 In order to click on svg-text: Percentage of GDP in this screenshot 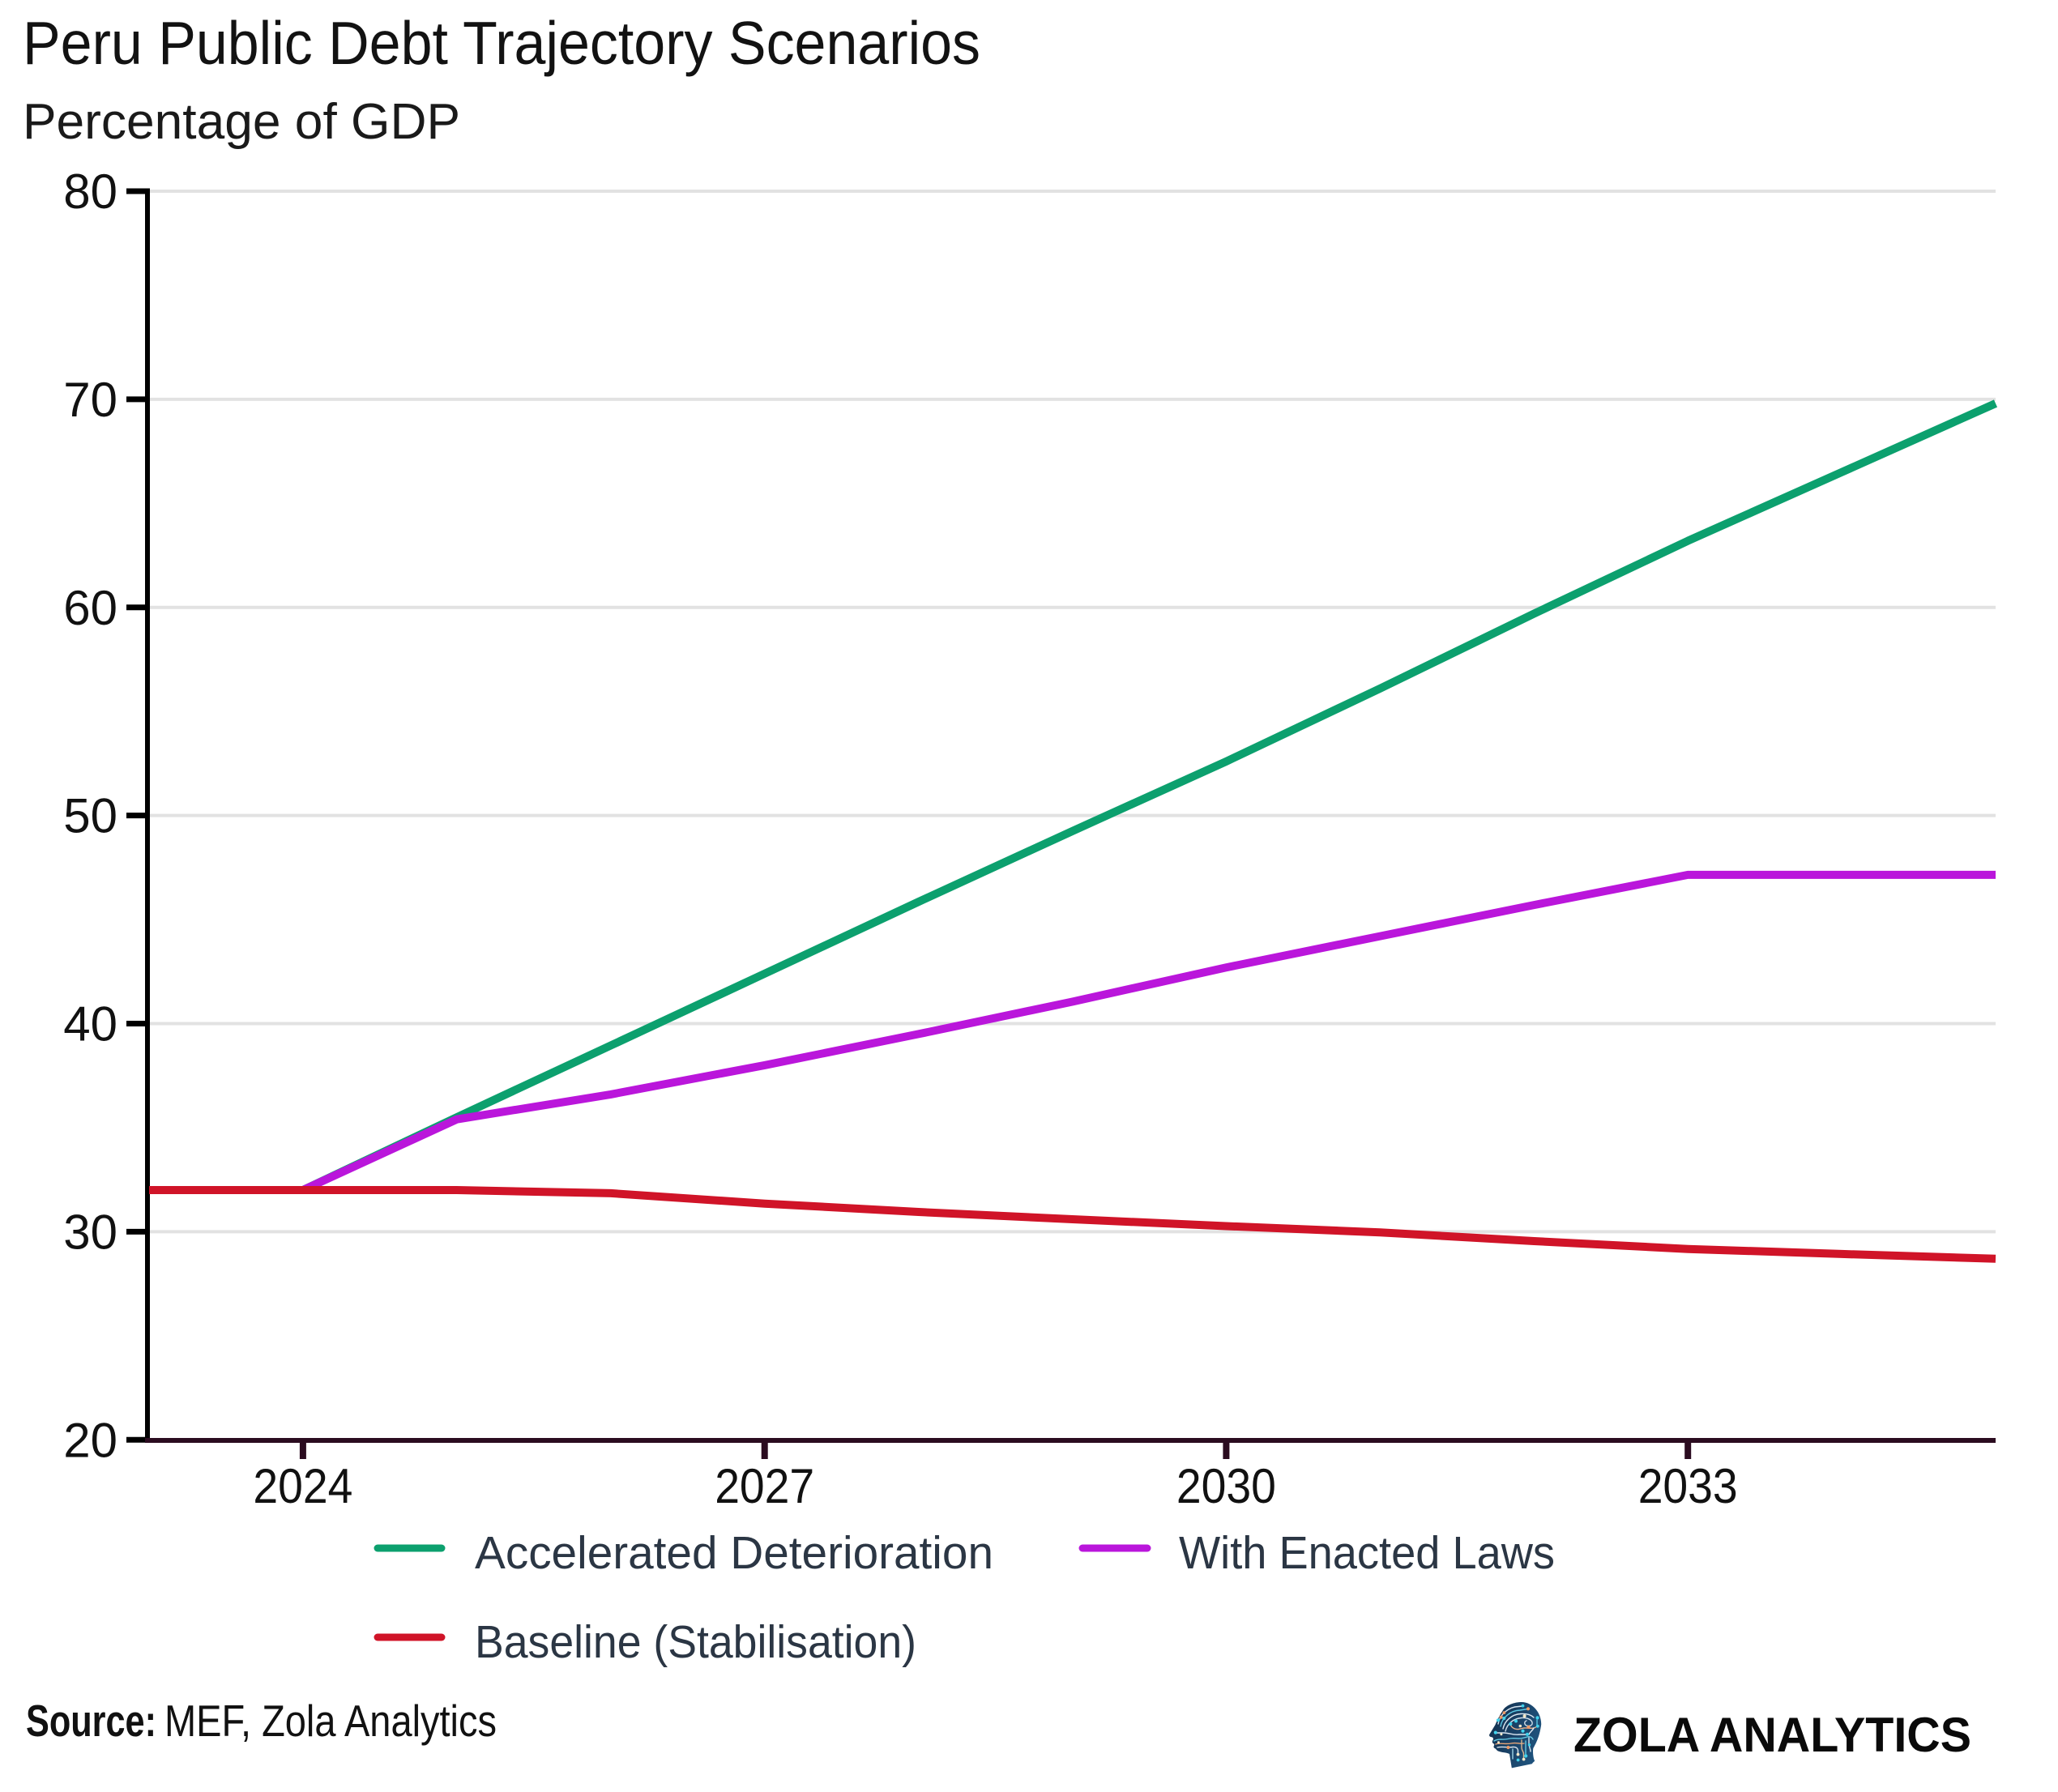, I will do `click(241, 122)`.